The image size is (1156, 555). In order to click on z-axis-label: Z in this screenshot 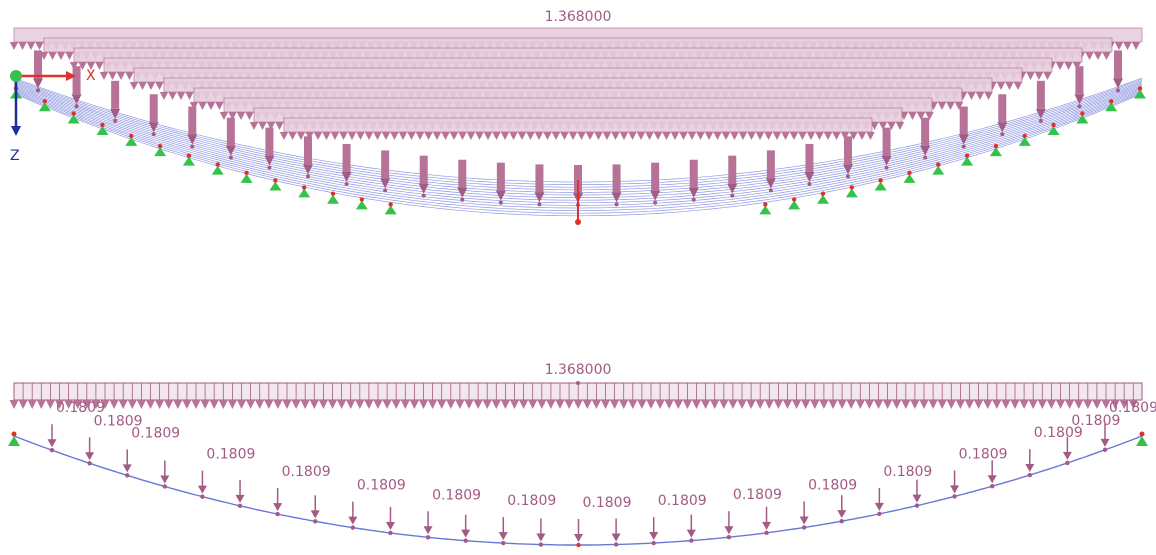, I will do `click(15, 156)`.